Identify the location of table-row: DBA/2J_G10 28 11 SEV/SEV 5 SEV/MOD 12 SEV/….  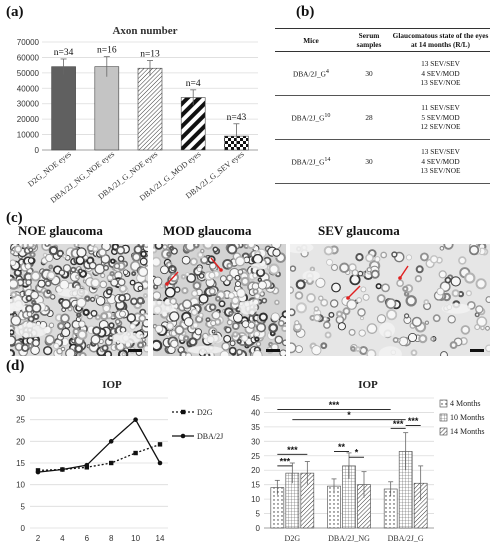
(382, 118).